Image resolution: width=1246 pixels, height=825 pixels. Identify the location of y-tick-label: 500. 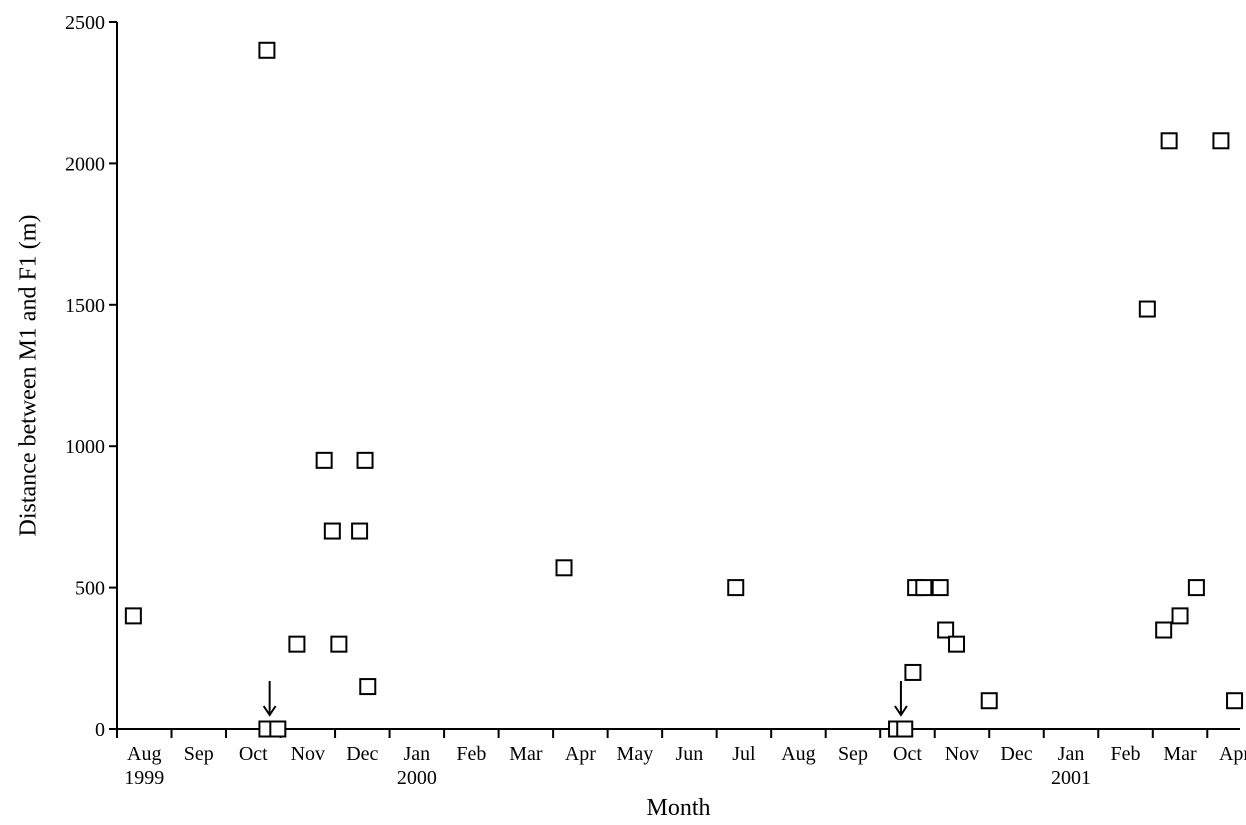
(90, 589).